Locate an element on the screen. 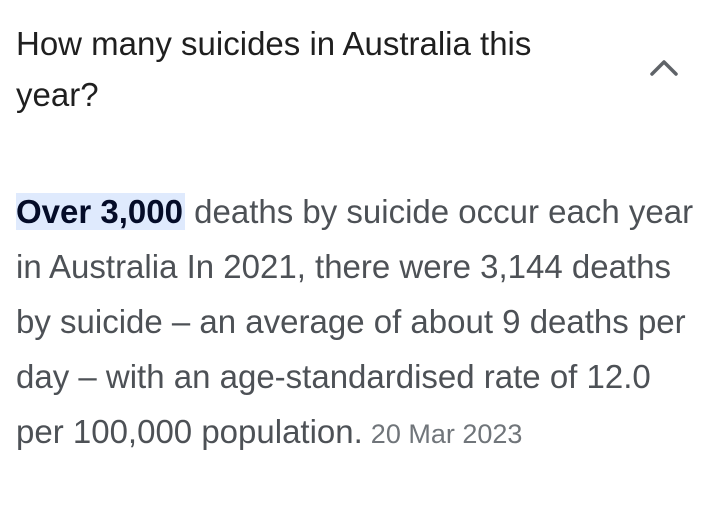  chevron-up-icon is located at coordinates (664, 67).